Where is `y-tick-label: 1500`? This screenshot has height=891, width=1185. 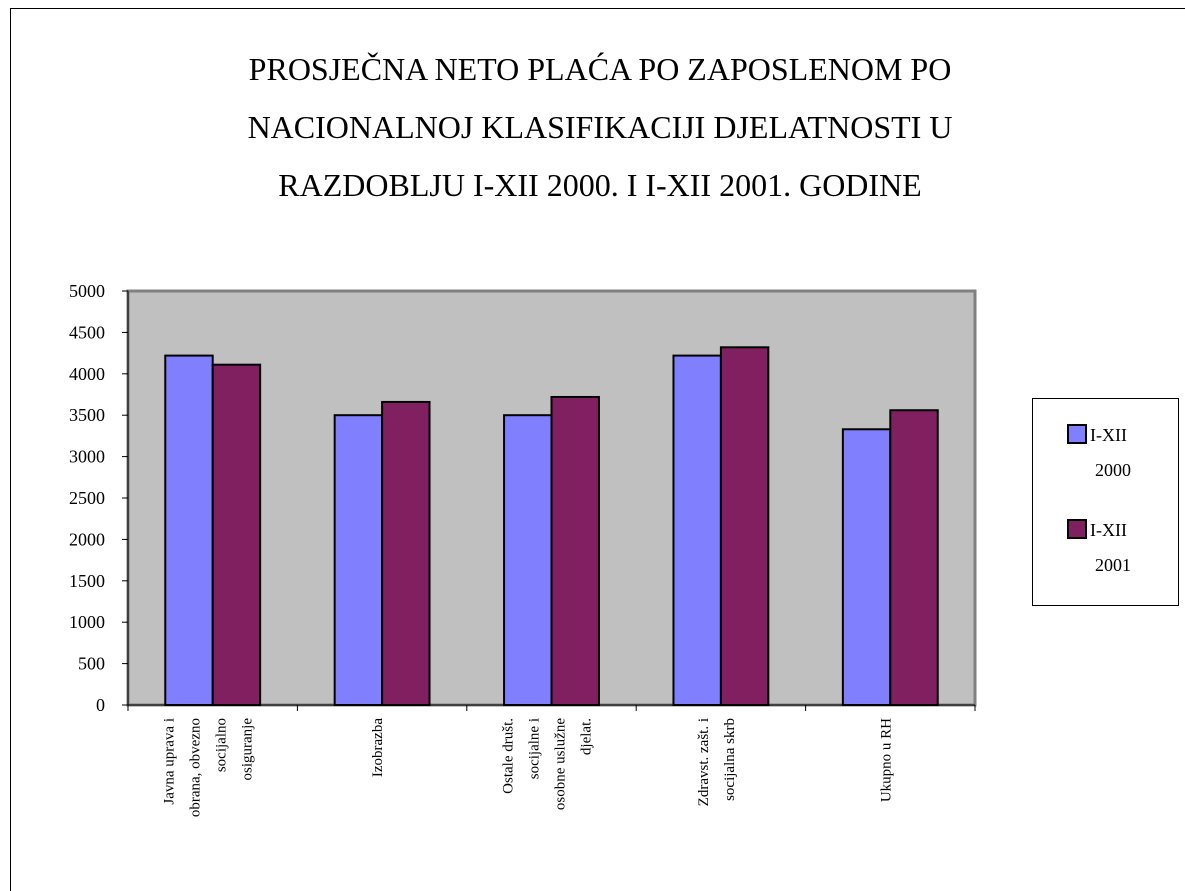 y-tick-label: 1500 is located at coordinates (87, 581).